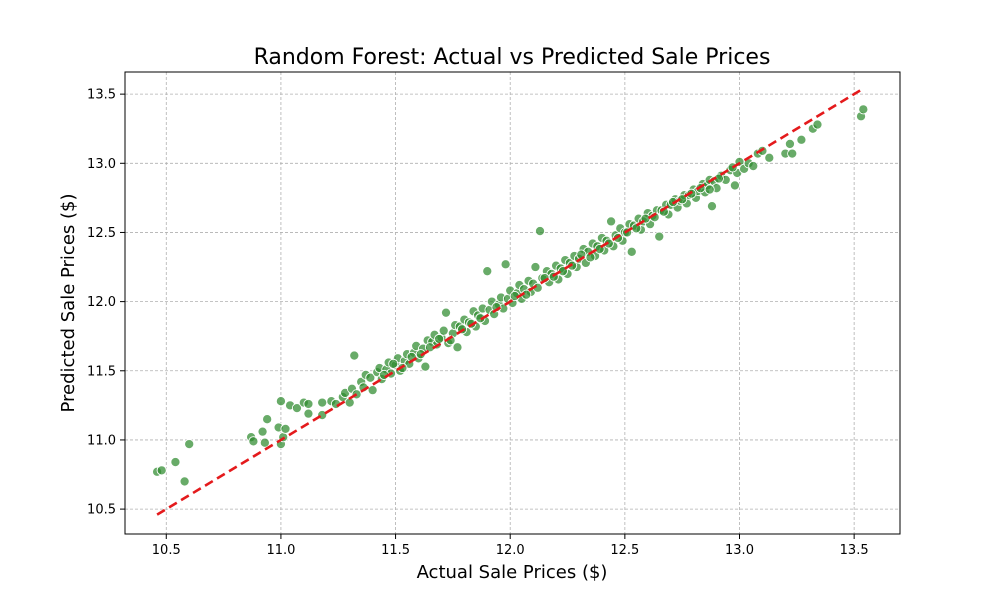 Image resolution: width=1000 pixels, height=600 pixels. Describe the element at coordinates (512, 572) in the screenshot. I see `x-axis-label: Actual Sale Prices ($)` at that location.